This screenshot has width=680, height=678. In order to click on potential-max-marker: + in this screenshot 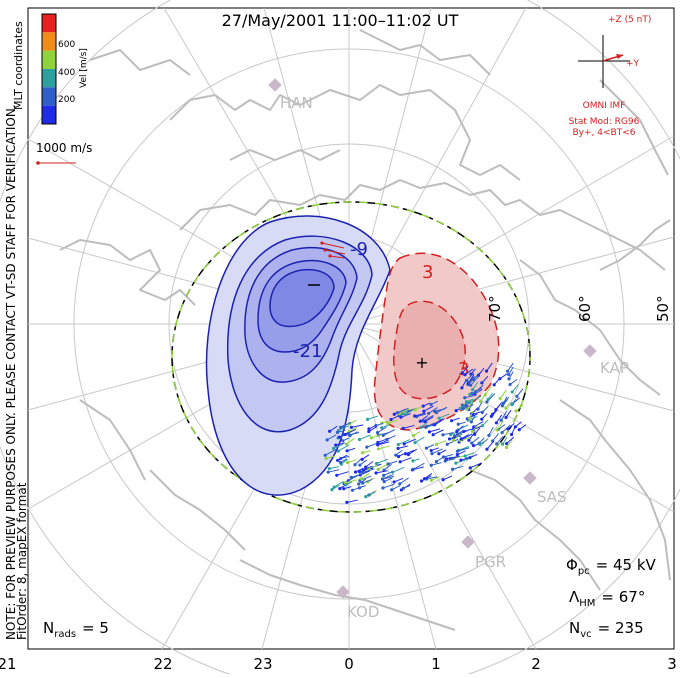, I will do `click(421, 362)`.